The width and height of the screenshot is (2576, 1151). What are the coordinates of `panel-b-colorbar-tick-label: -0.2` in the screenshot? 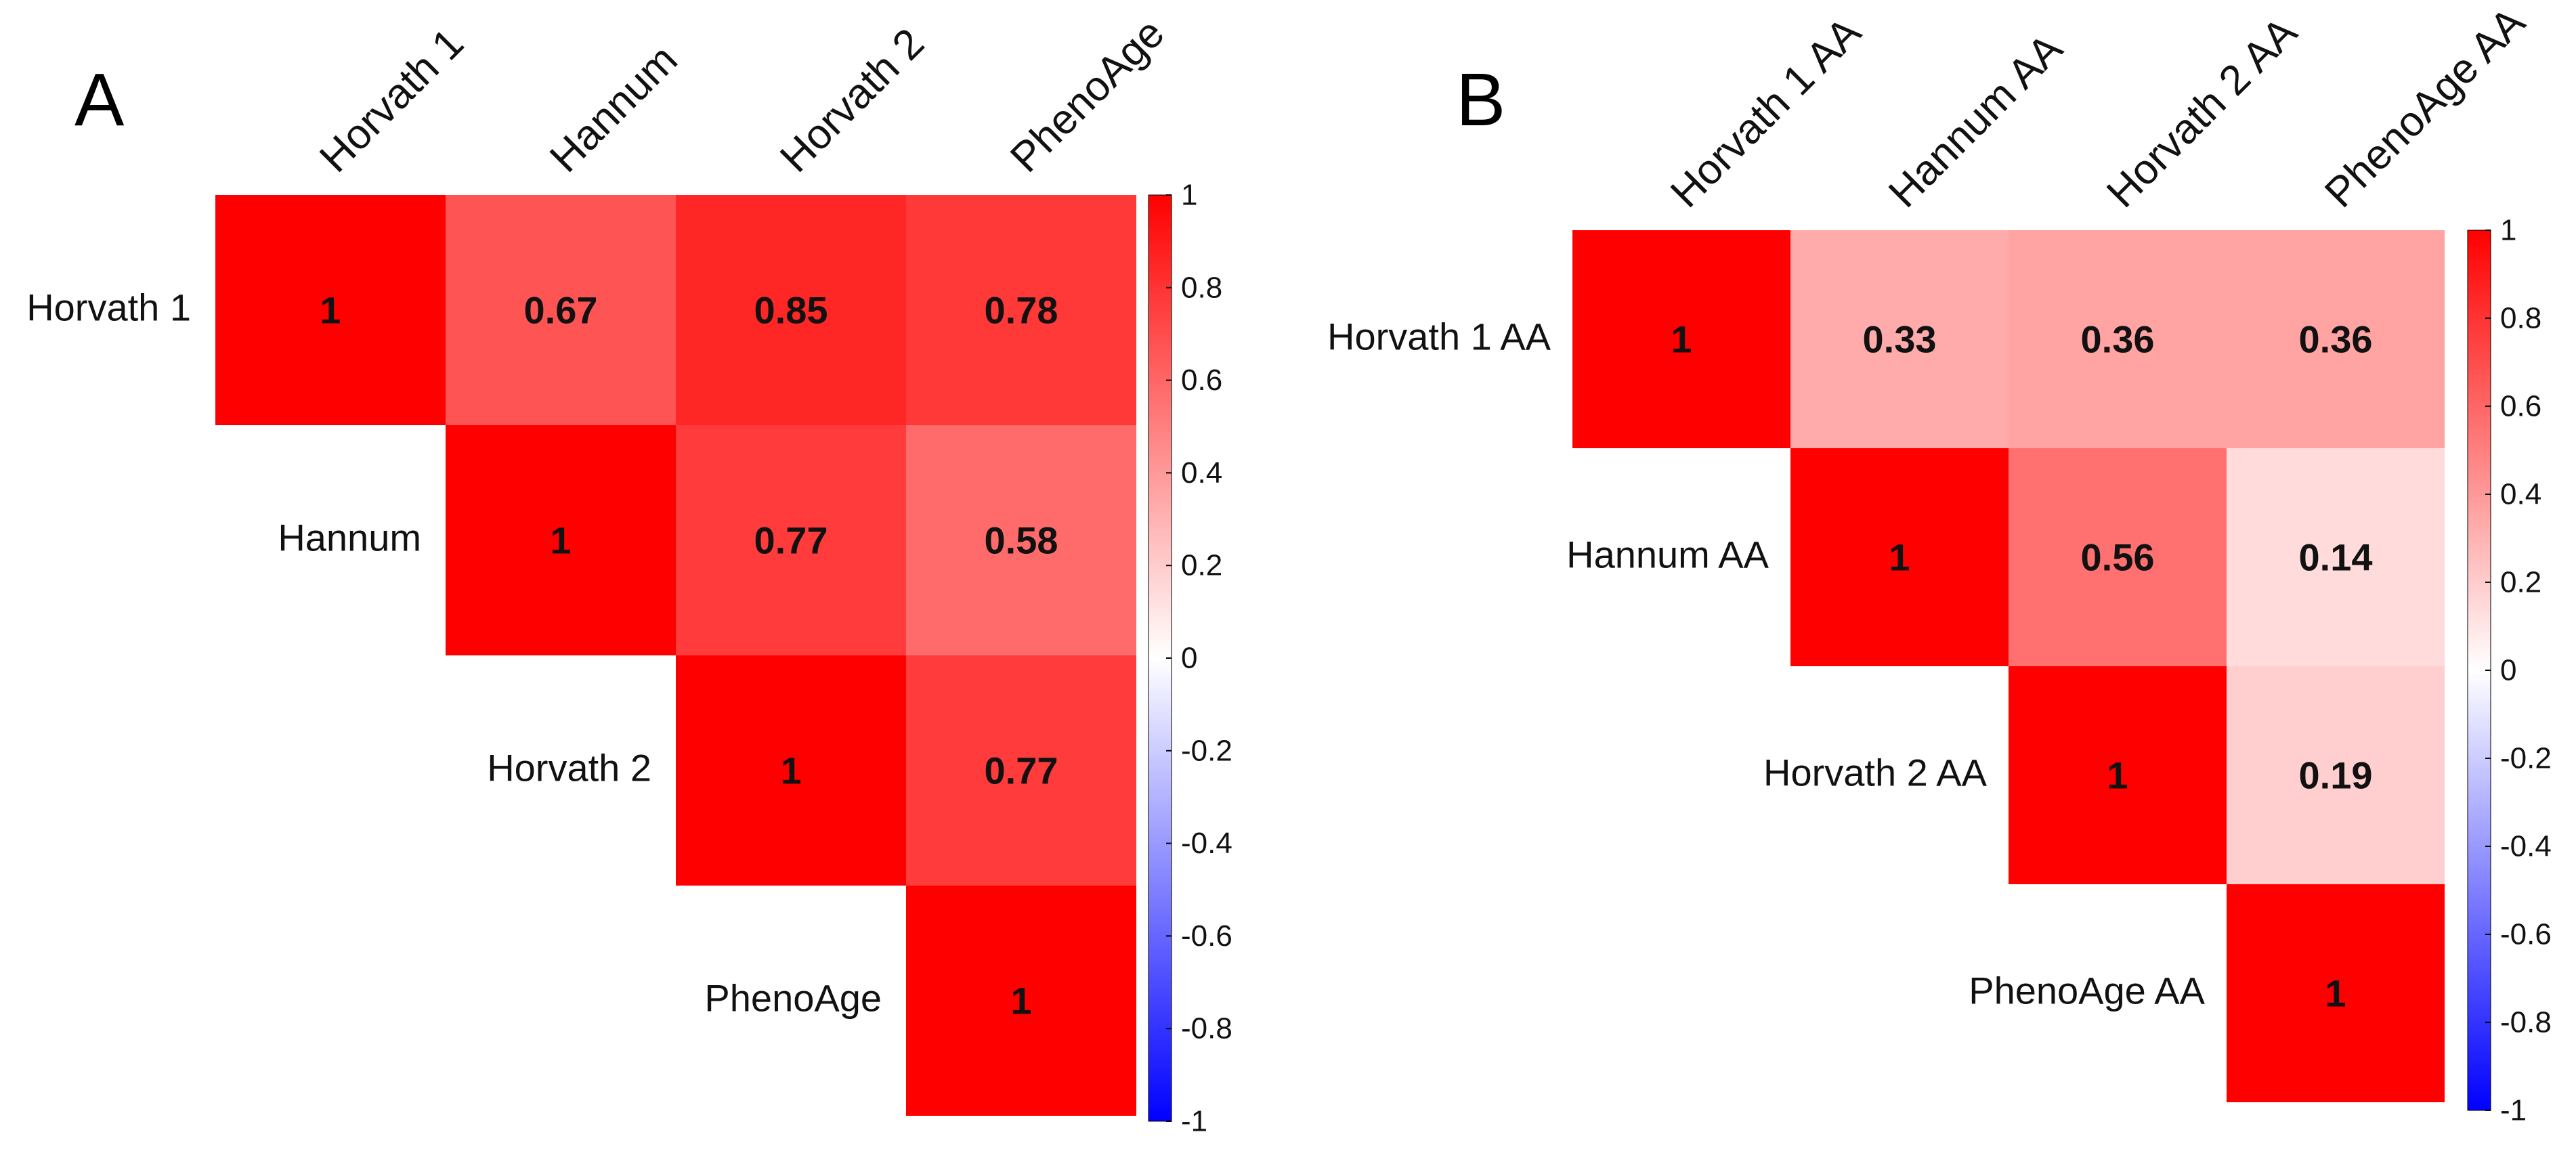 It's located at (2526, 758).